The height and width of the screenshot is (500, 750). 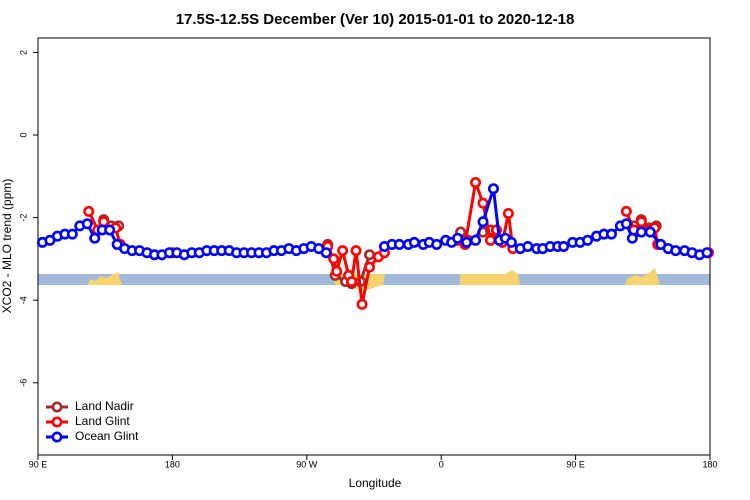 What do you see at coordinates (441, 464) in the screenshot?
I see `x-tick-label: 0` at bounding box center [441, 464].